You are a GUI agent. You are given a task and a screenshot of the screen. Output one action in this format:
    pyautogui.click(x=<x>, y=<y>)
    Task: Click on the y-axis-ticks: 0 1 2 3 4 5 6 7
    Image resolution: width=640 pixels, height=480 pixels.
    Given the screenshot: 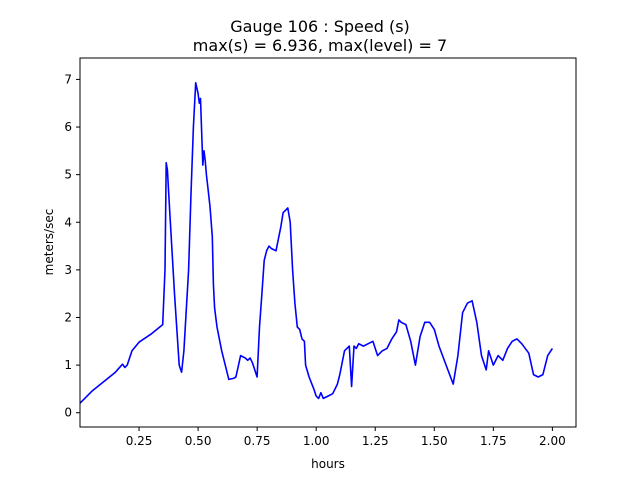 What is the action you would take?
    pyautogui.click(x=72, y=246)
    